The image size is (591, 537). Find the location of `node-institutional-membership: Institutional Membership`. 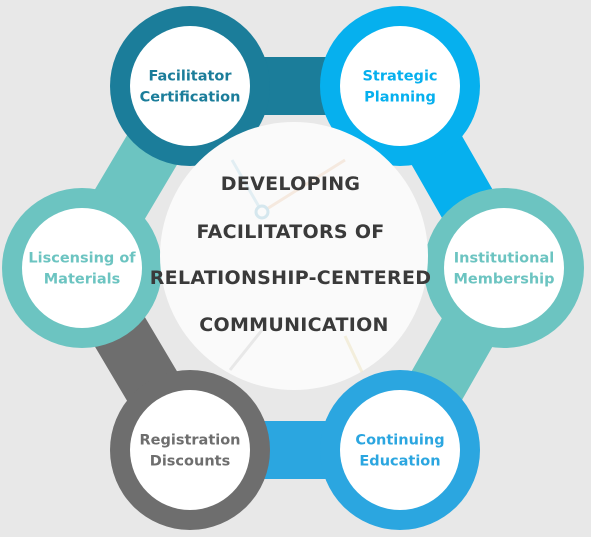

node-institutional-membership: Institutional Membership is located at coordinates (504, 268).